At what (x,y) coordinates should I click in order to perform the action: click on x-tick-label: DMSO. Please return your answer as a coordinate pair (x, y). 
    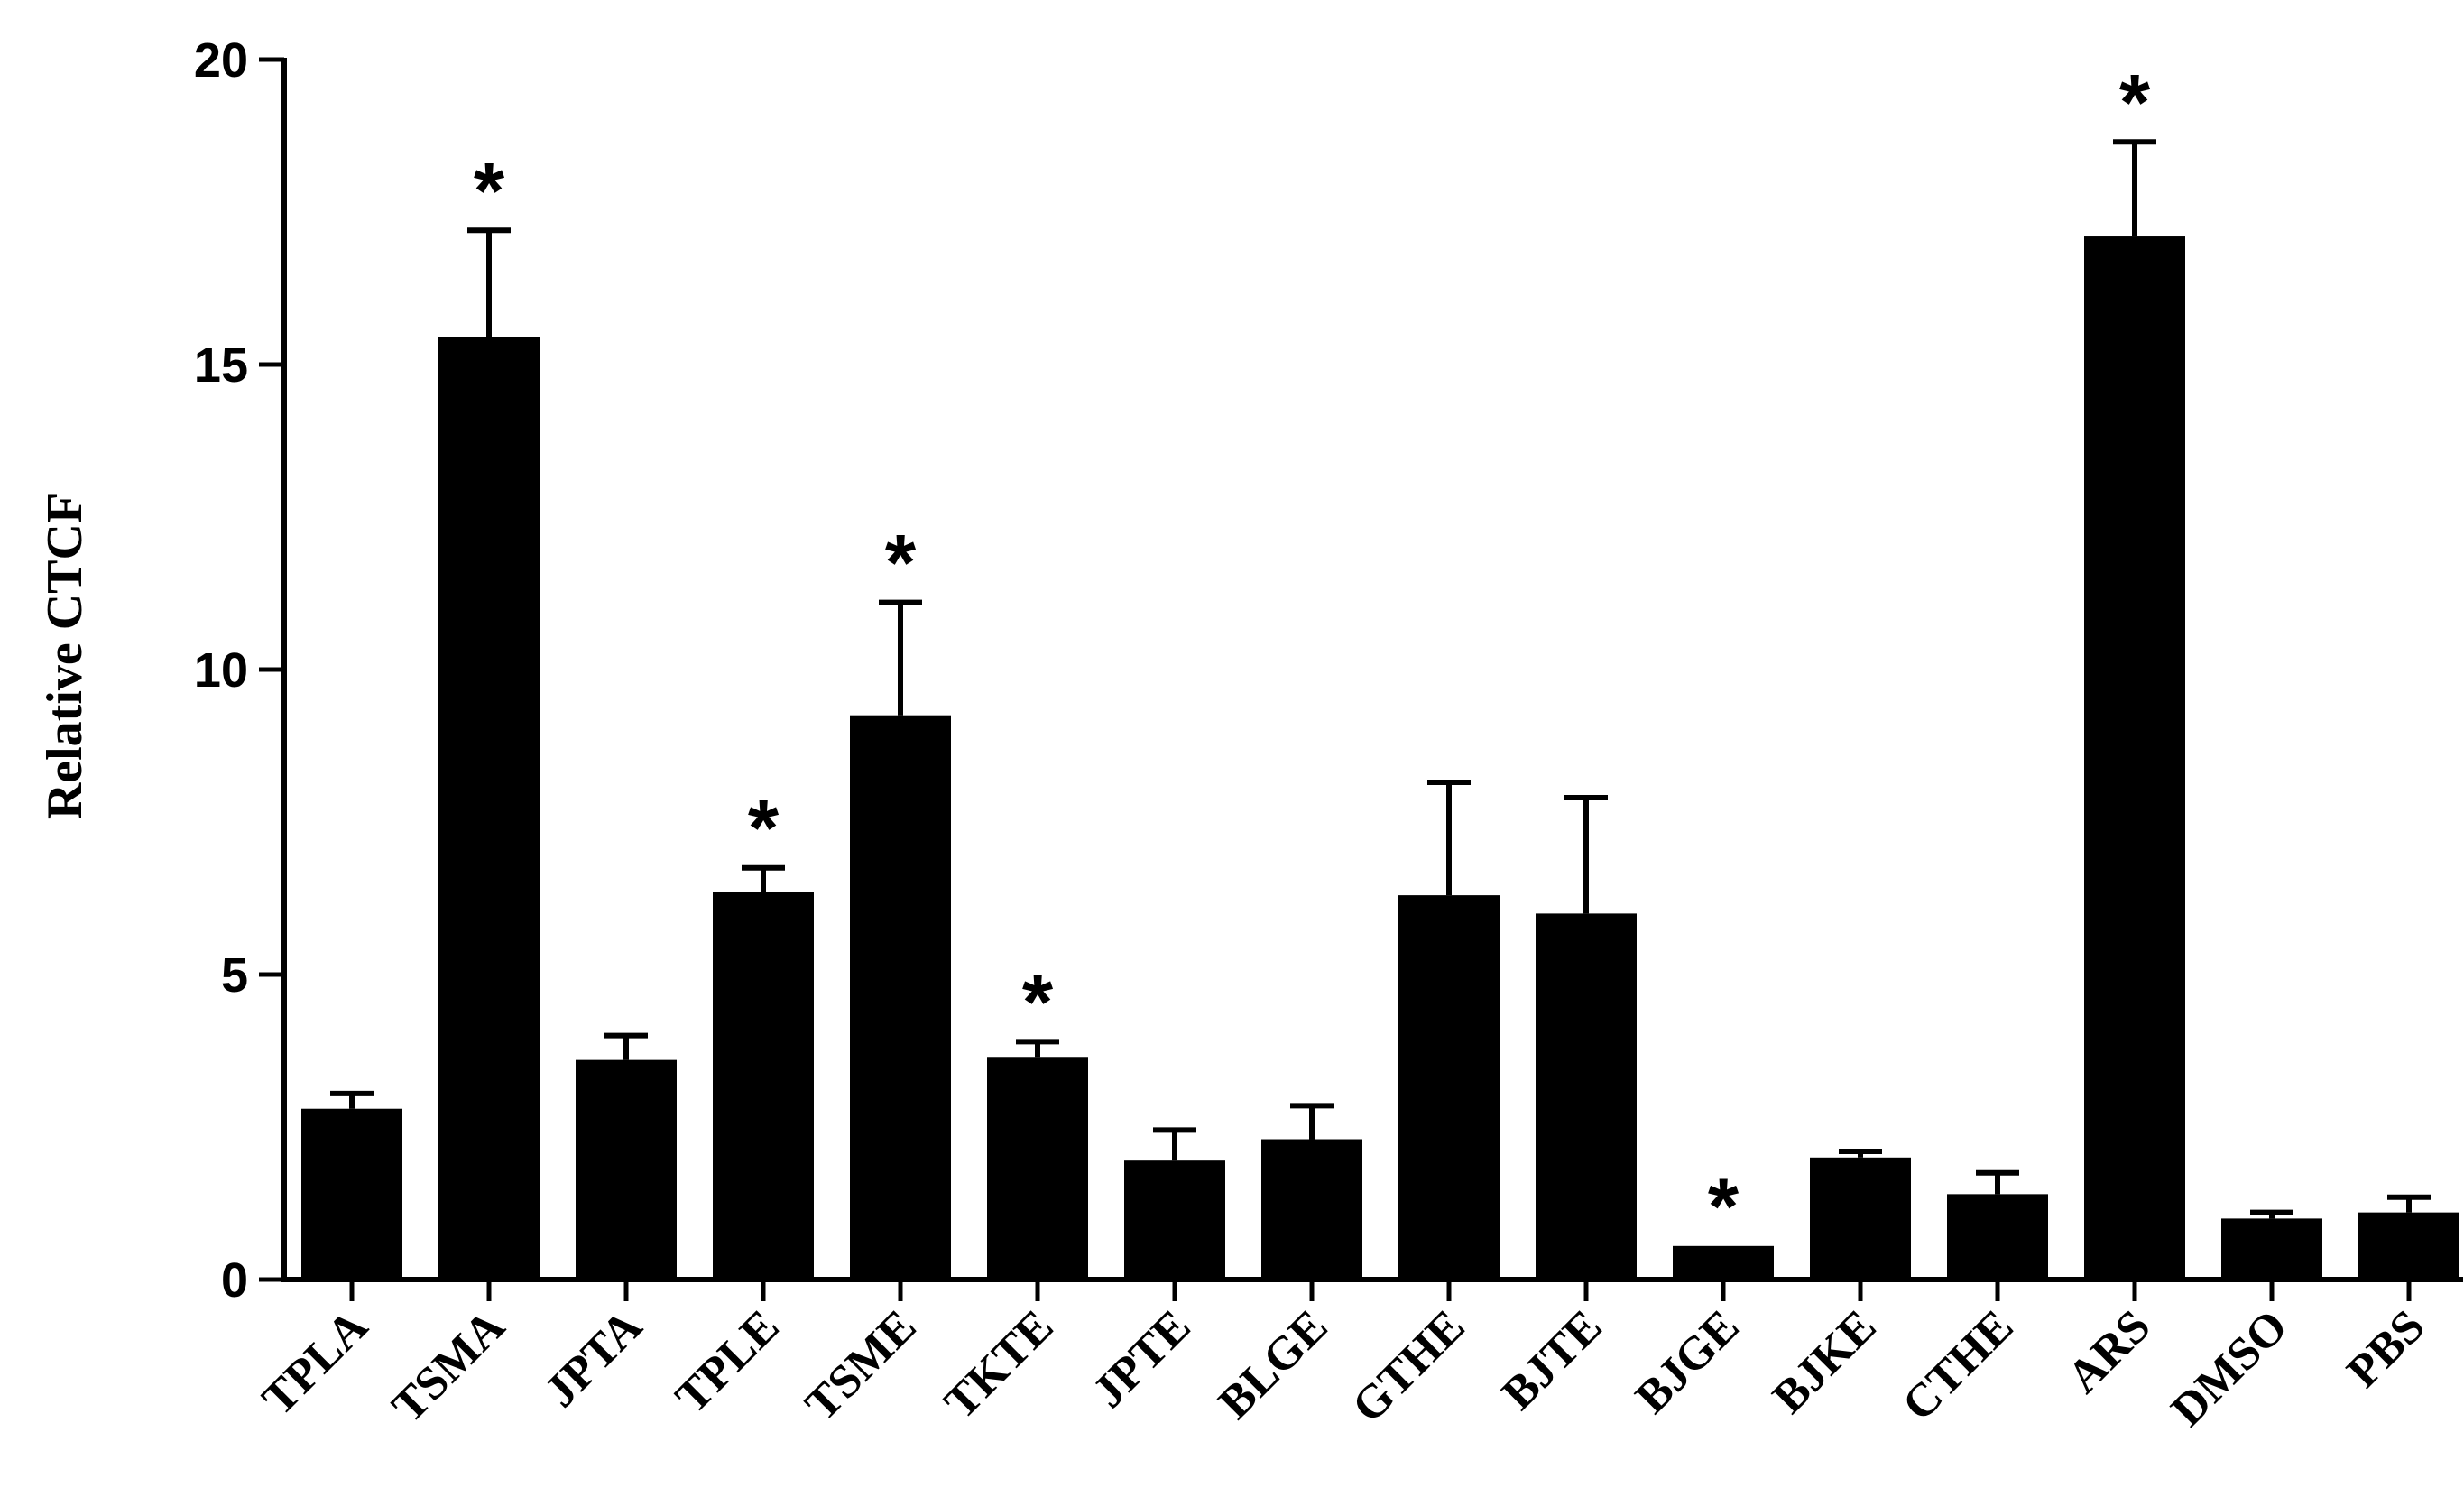
    Looking at the image, I should click on (2230, 1369).